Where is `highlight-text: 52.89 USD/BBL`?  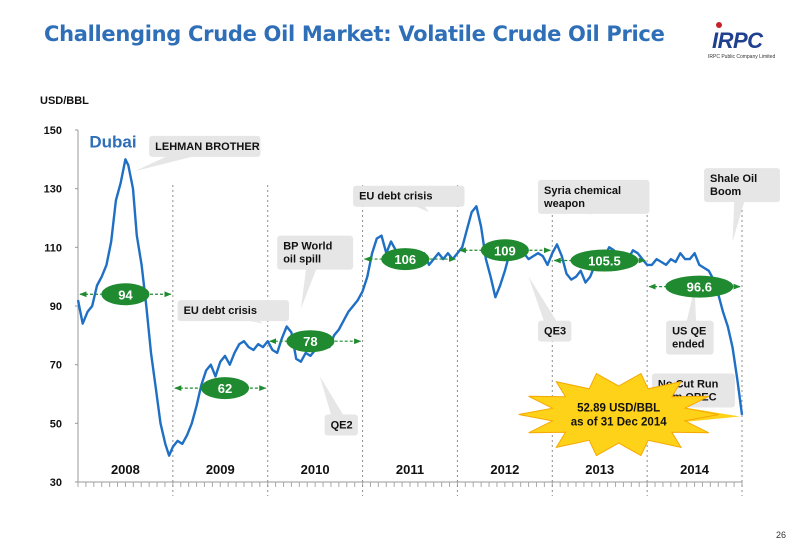
highlight-text: 52.89 USD/BBL is located at coordinates (618, 409).